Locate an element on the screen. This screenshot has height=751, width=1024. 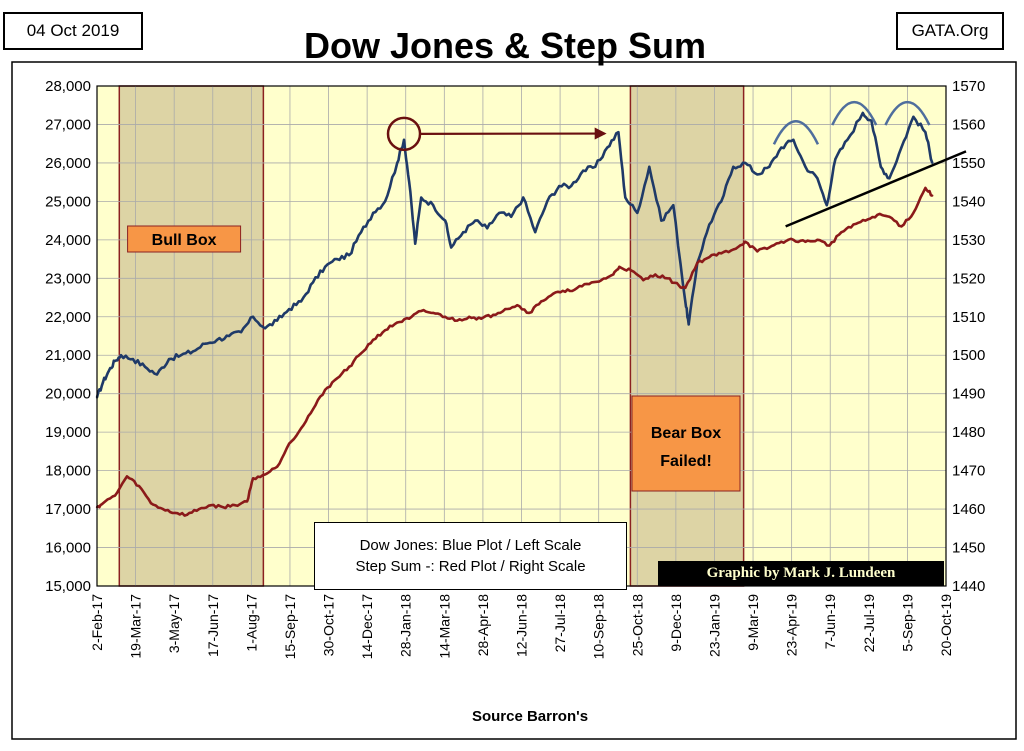
y-left-tick-label: 15,000 is located at coordinates (68, 586).